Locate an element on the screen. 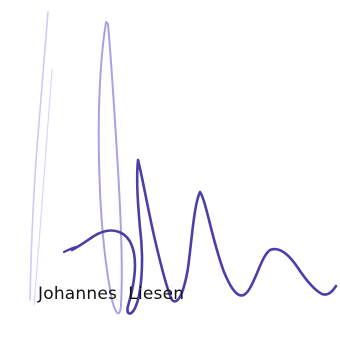  signature-stroke-tall-loop is located at coordinates (110, 168).